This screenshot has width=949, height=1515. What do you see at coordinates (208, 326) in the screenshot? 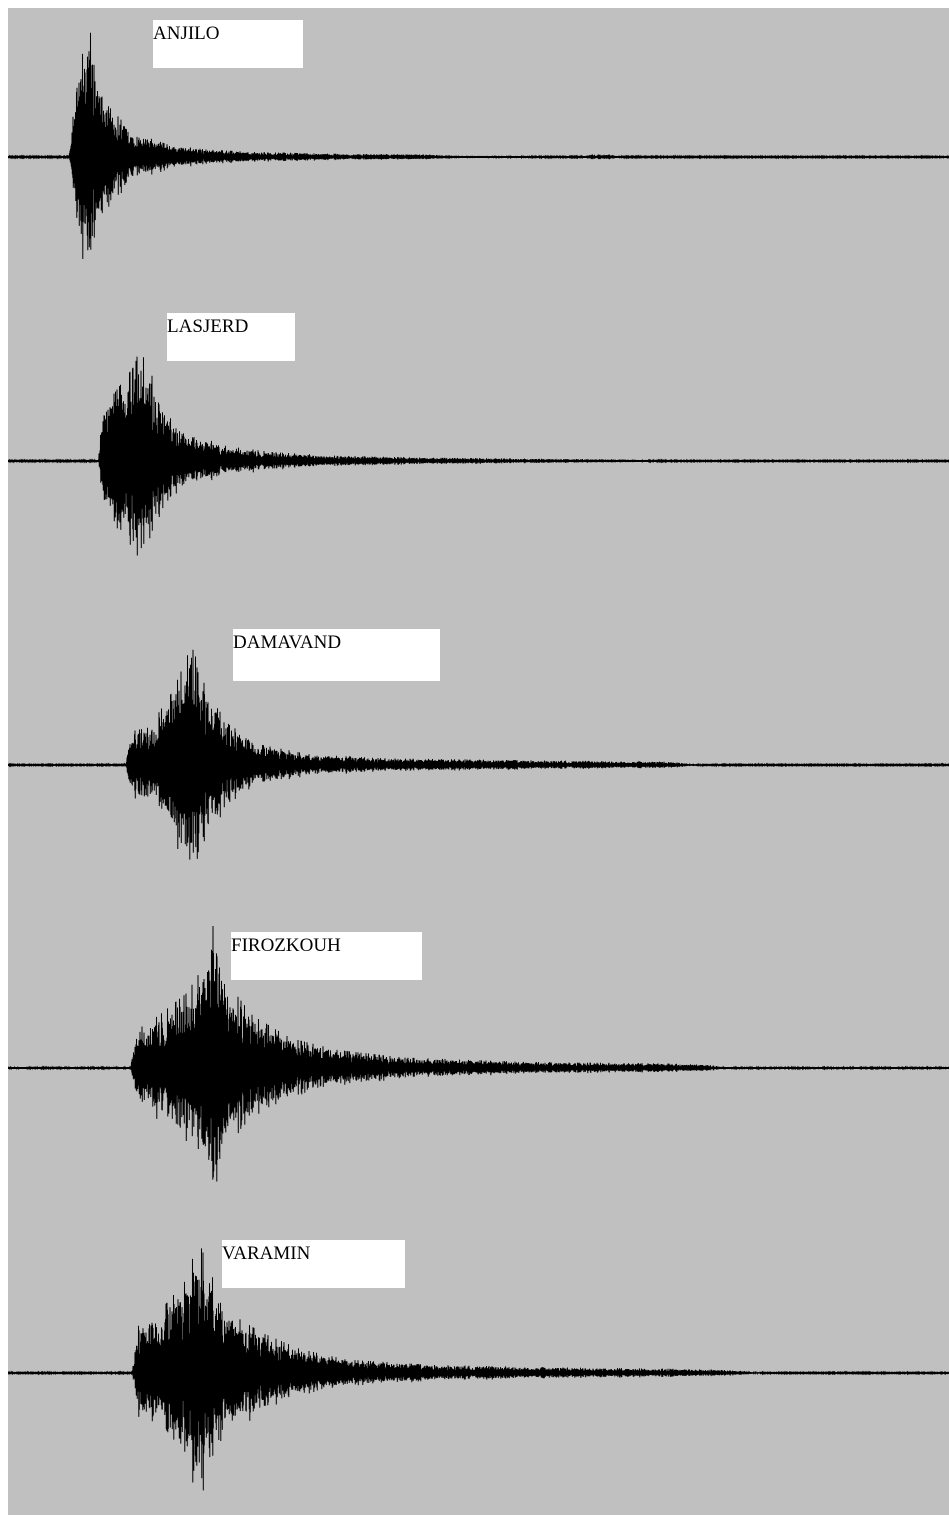
I see `trace-label-text: LASJERD` at bounding box center [208, 326].